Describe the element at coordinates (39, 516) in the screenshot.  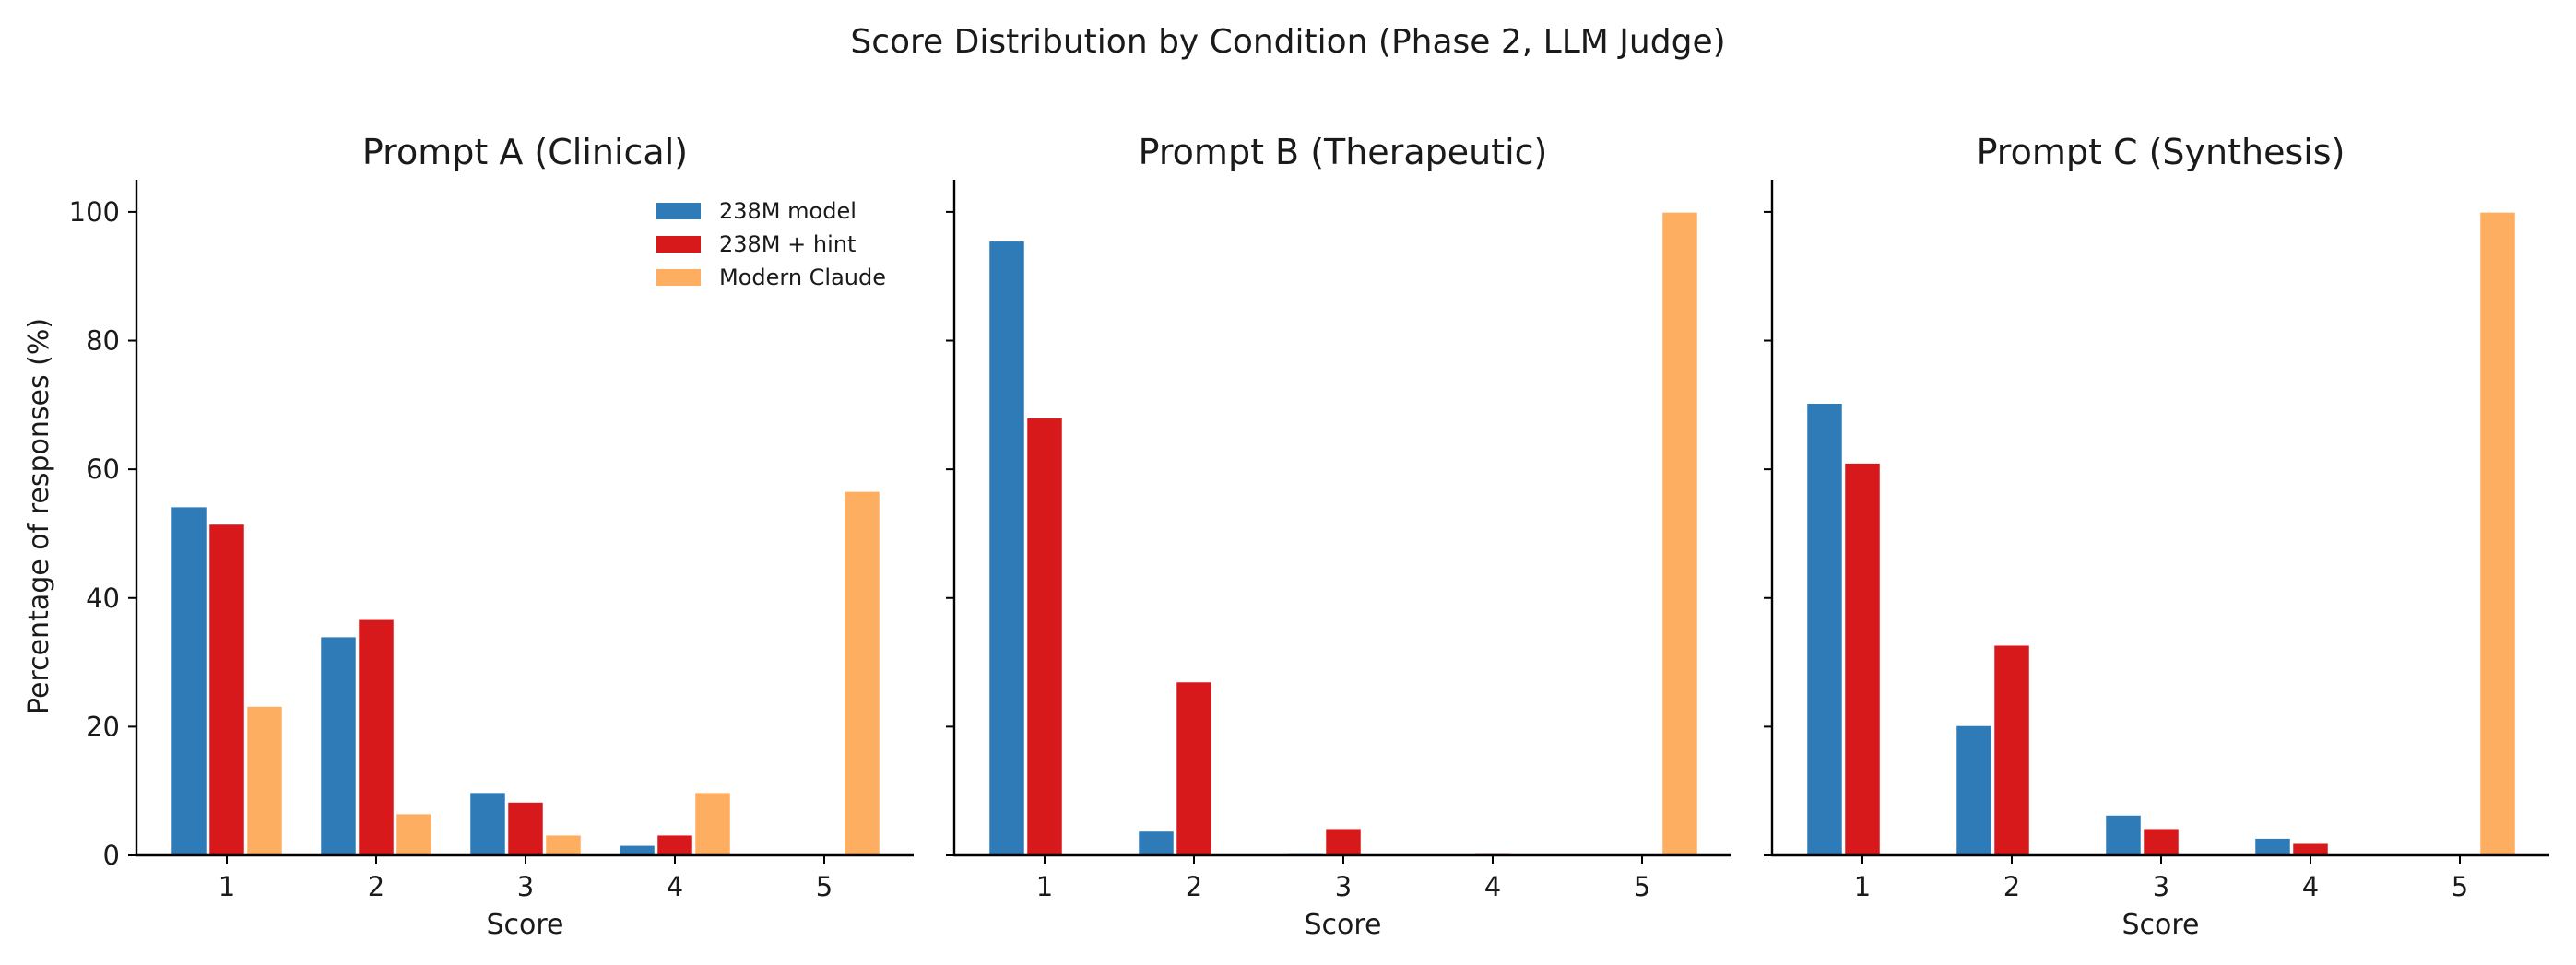
I see `y-axis-label: Percentage of responses (%)` at that location.